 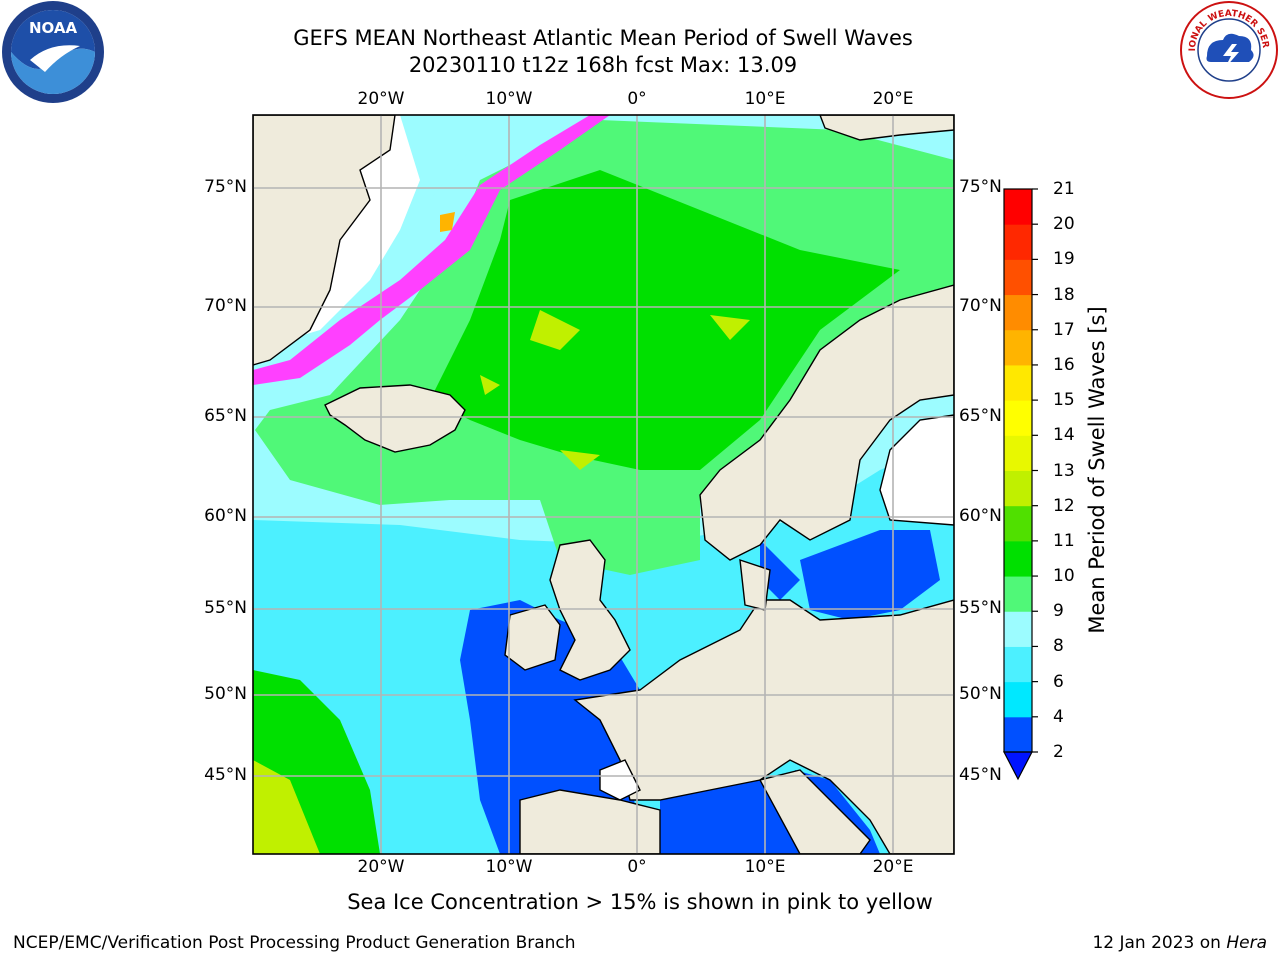 I want to click on greenland, so click(x=324, y=240).